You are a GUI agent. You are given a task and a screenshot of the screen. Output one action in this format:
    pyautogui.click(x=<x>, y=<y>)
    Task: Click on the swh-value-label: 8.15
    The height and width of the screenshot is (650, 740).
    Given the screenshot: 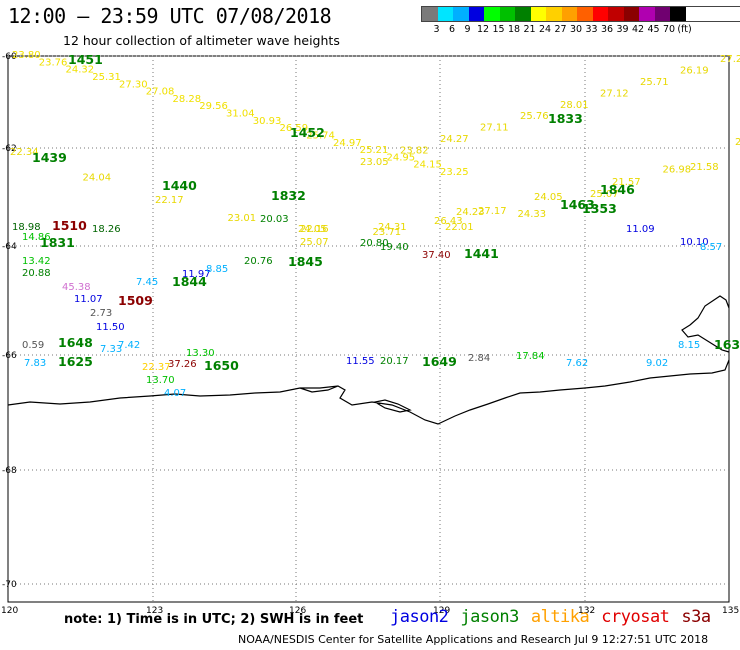 What is the action you would take?
    pyautogui.click(x=689, y=345)
    